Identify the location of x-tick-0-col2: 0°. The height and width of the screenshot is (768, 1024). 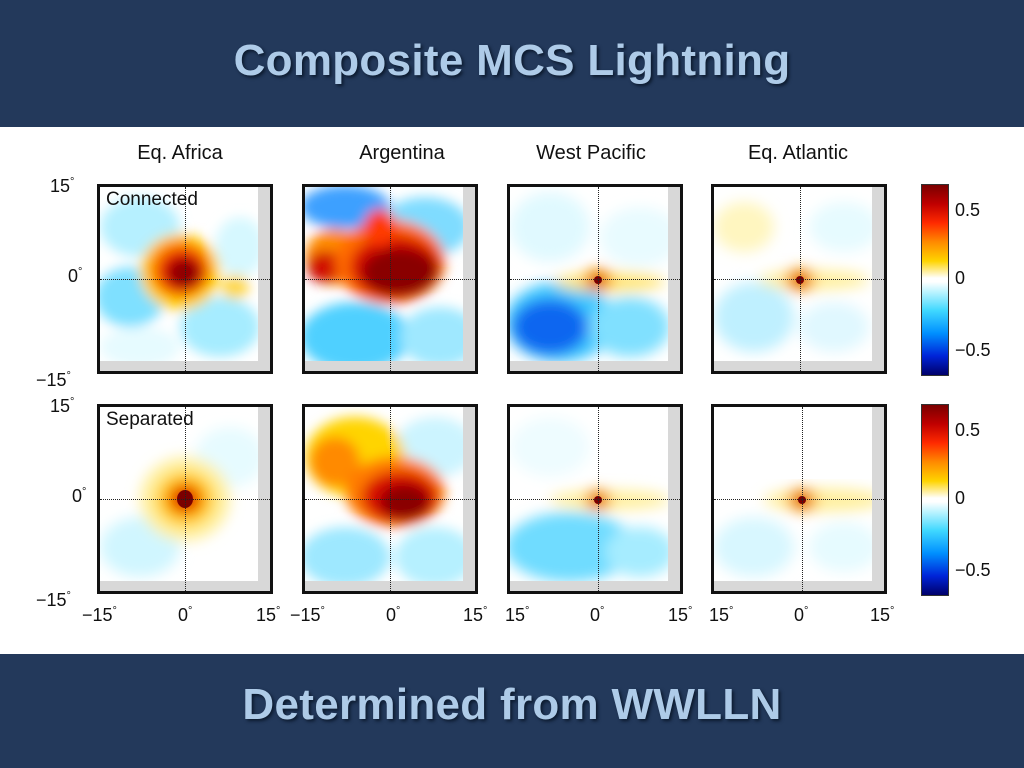
(393, 615).